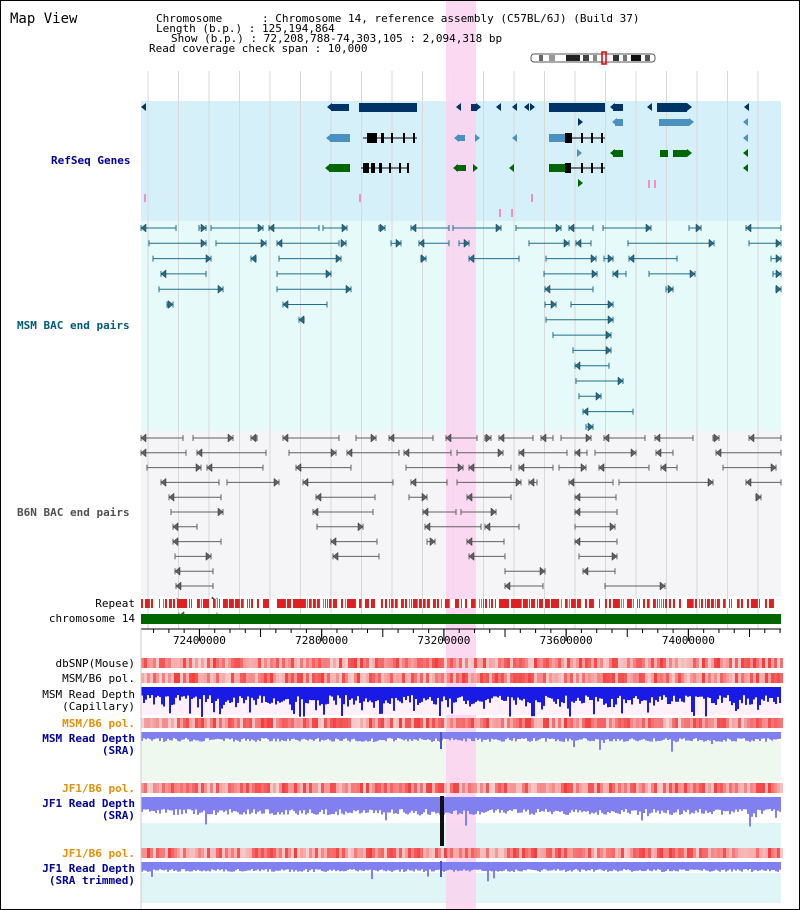 The height and width of the screenshot is (910, 800). What do you see at coordinates (73, 512) in the screenshot?
I see `track-label-b6n-bac: B6N BAC end pairs` at bounding box center [73, 512].